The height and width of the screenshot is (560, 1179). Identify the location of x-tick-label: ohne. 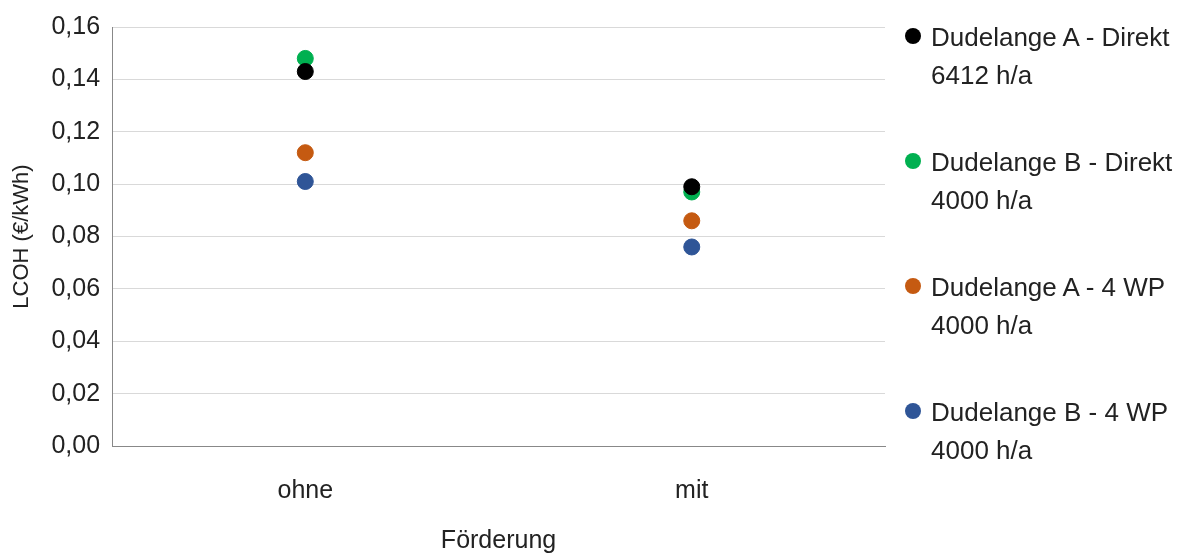
(305, 488).